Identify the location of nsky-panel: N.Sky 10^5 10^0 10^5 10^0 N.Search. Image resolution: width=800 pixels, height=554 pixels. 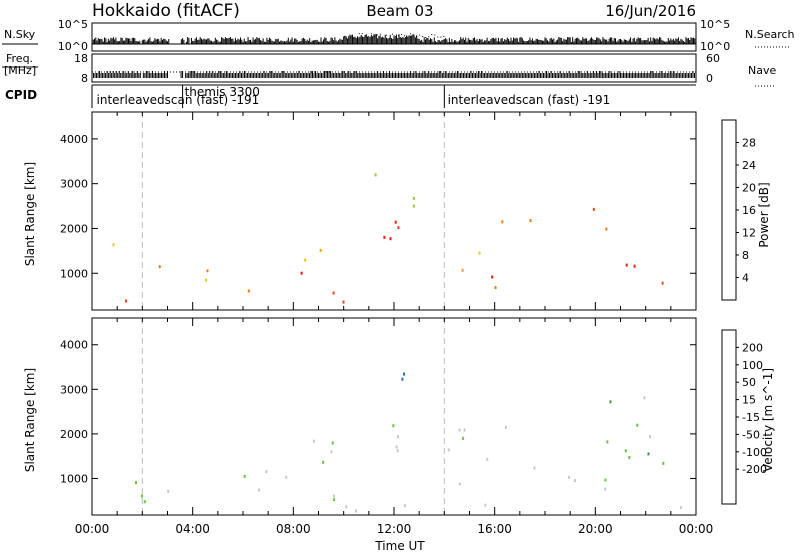
(398, 35).